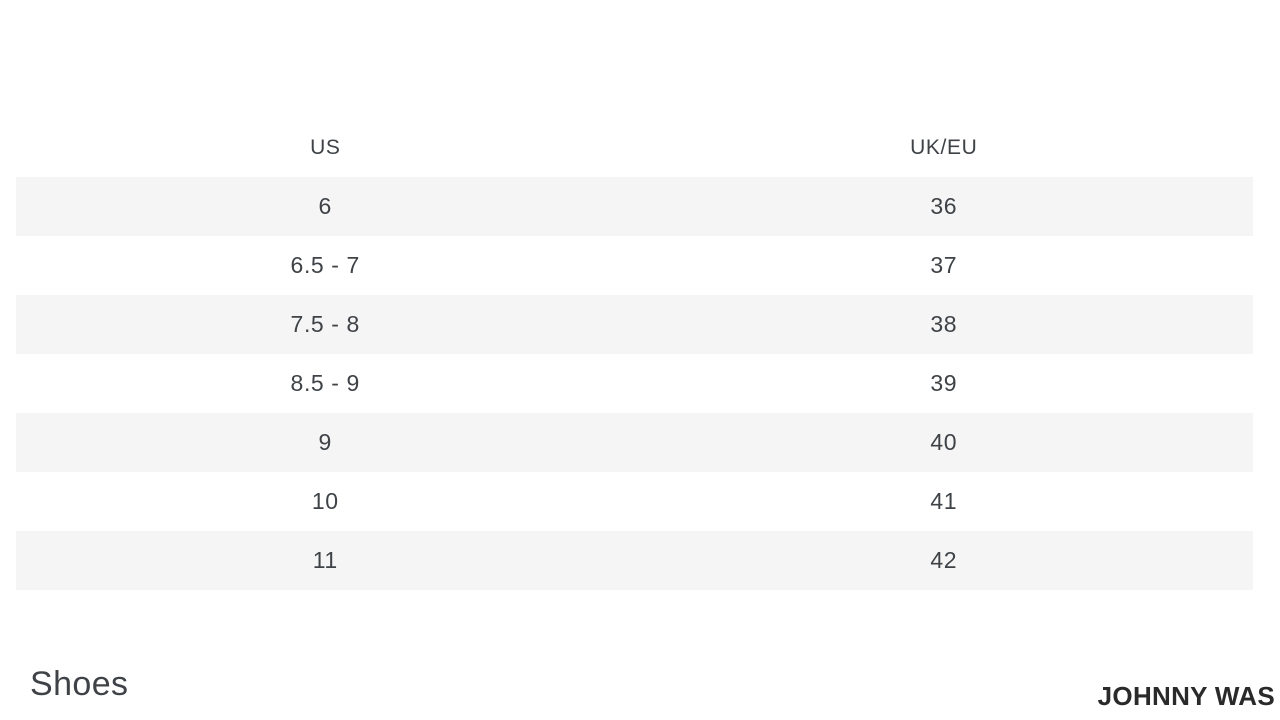 This screenshot has height=720, width=1280. Describe the element at coordinates (325, 560) in the screenshot. I see `us-size-cell: 11` at that location.